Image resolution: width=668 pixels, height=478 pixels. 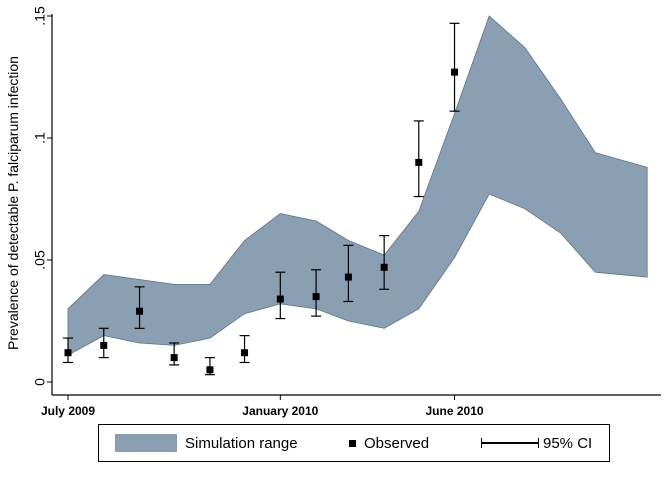 I want to click on legend-label-ci: 95% CI, so click(x=568, y=443).